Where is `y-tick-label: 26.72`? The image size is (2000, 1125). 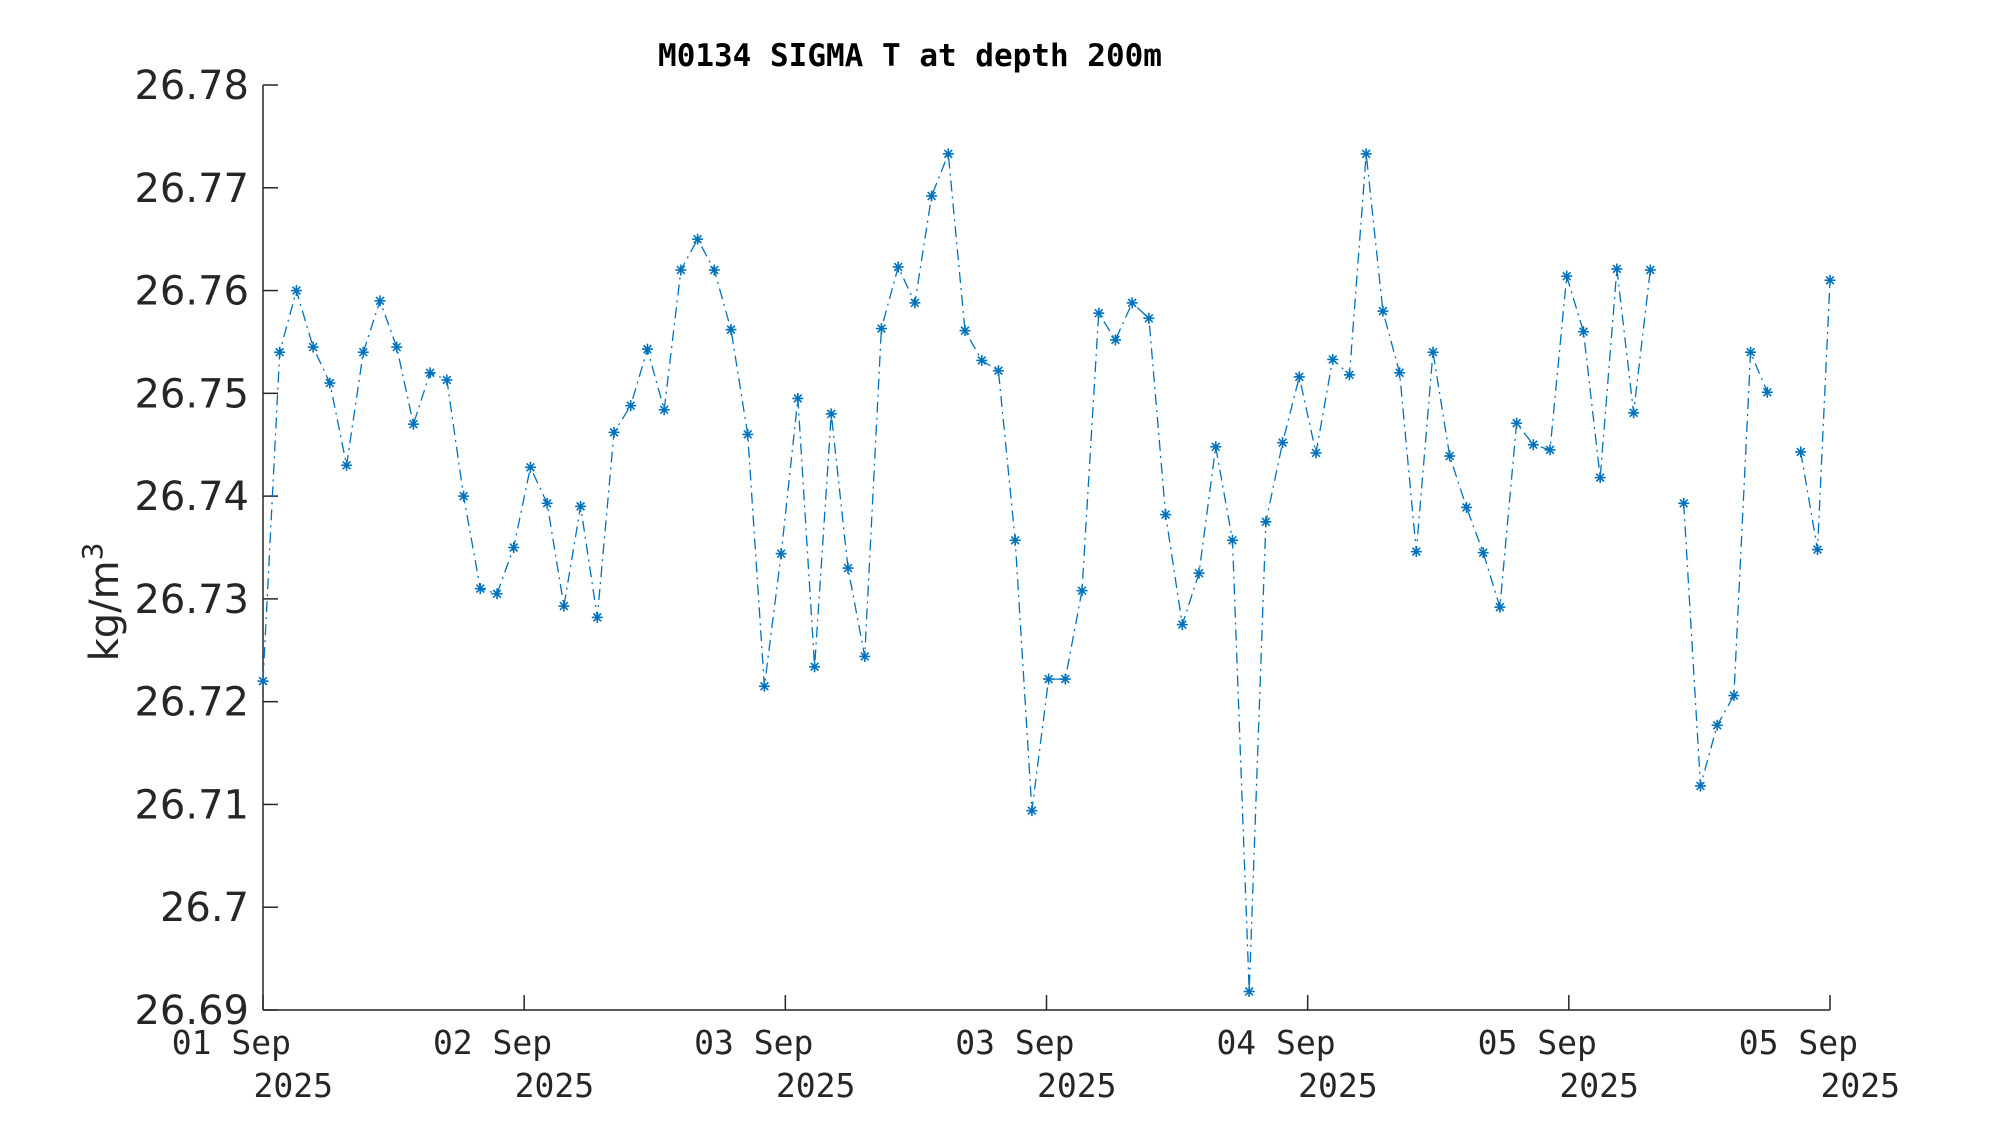
y-tick-label: 26.72 is located at coordinates (191, 703).